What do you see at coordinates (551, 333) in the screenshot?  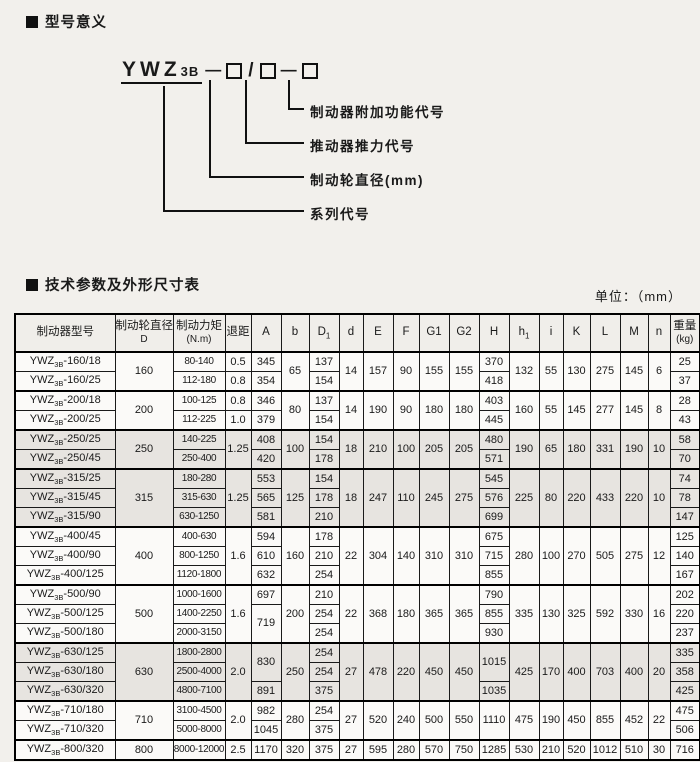 I see `column-header-i: i` at bounding box center [551, 333].